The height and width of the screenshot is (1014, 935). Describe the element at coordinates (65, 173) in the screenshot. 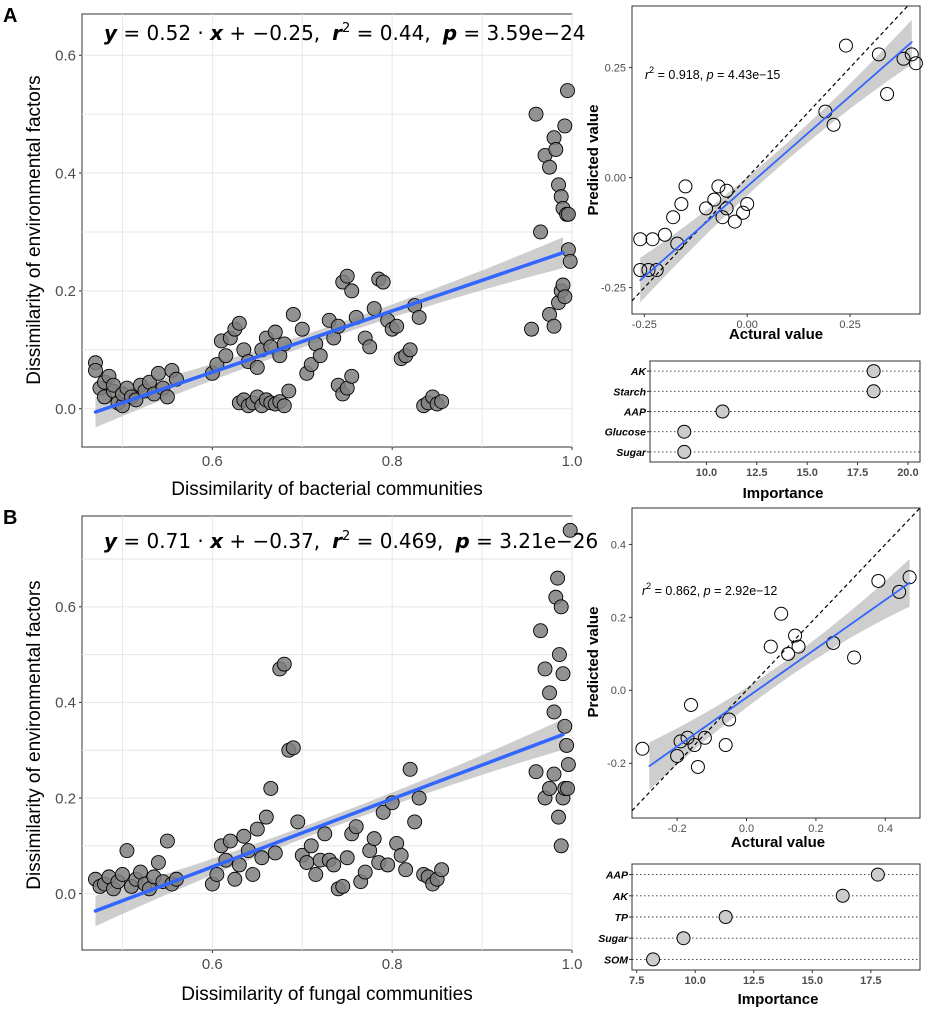

I see `y-tick-label: 0.4` at that location.